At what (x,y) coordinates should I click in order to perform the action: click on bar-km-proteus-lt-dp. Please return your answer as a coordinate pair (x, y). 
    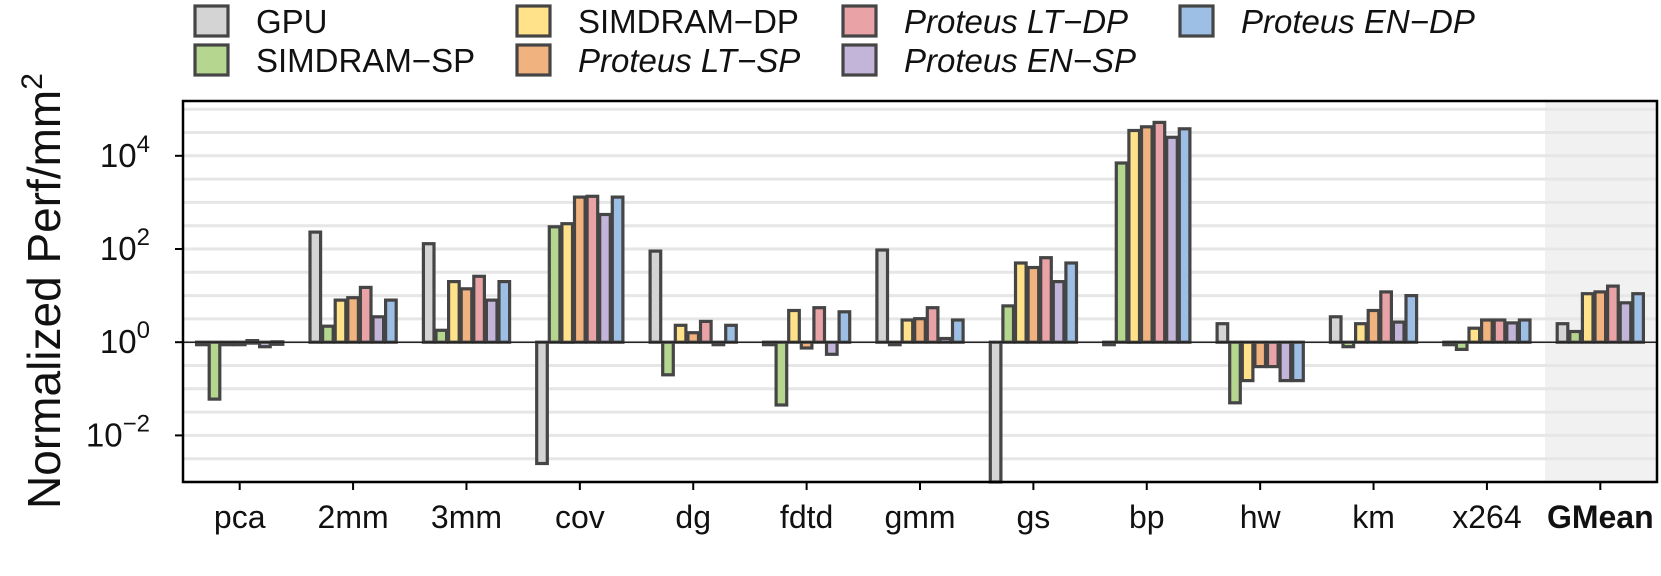
    Looking at the image, I should click on (1386, 317).